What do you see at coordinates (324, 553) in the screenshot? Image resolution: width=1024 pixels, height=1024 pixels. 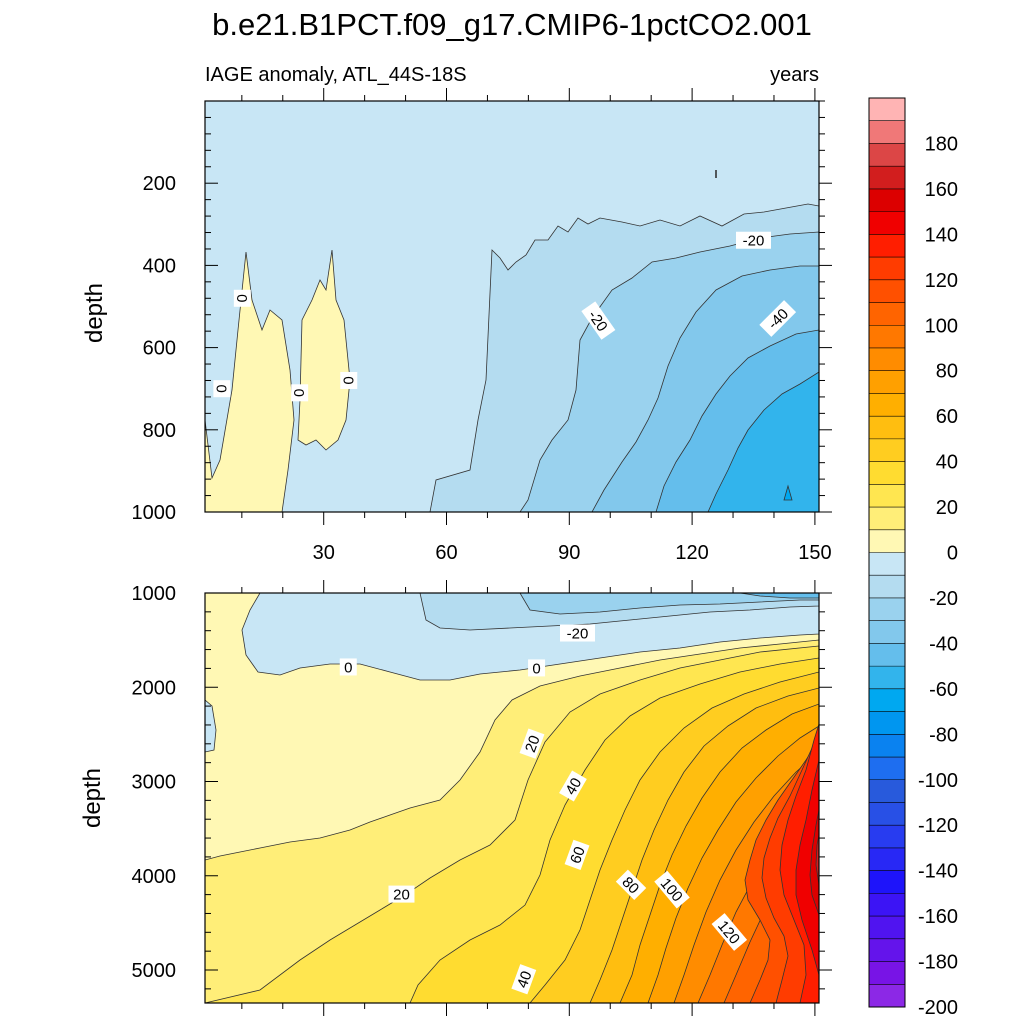 I see `x-tick-label: 30` at bounding box center [324, 553].